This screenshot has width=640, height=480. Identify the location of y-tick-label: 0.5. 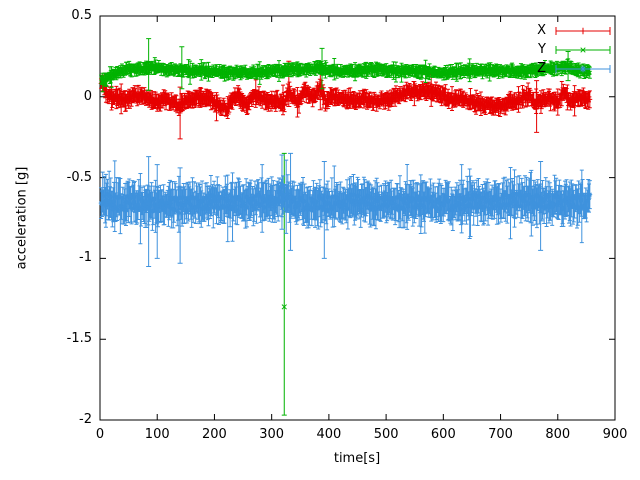
(81, 15).